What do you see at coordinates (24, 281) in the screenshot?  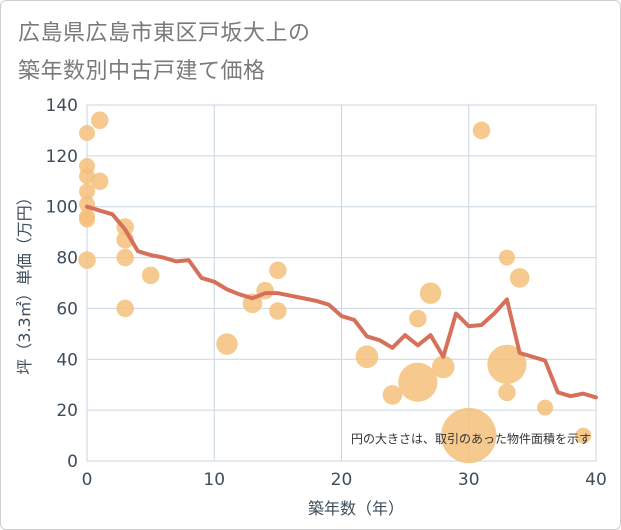 I see `y-axis-title: 坪（3.3㎡）単価（万円）` at bounding box center [24, 281].